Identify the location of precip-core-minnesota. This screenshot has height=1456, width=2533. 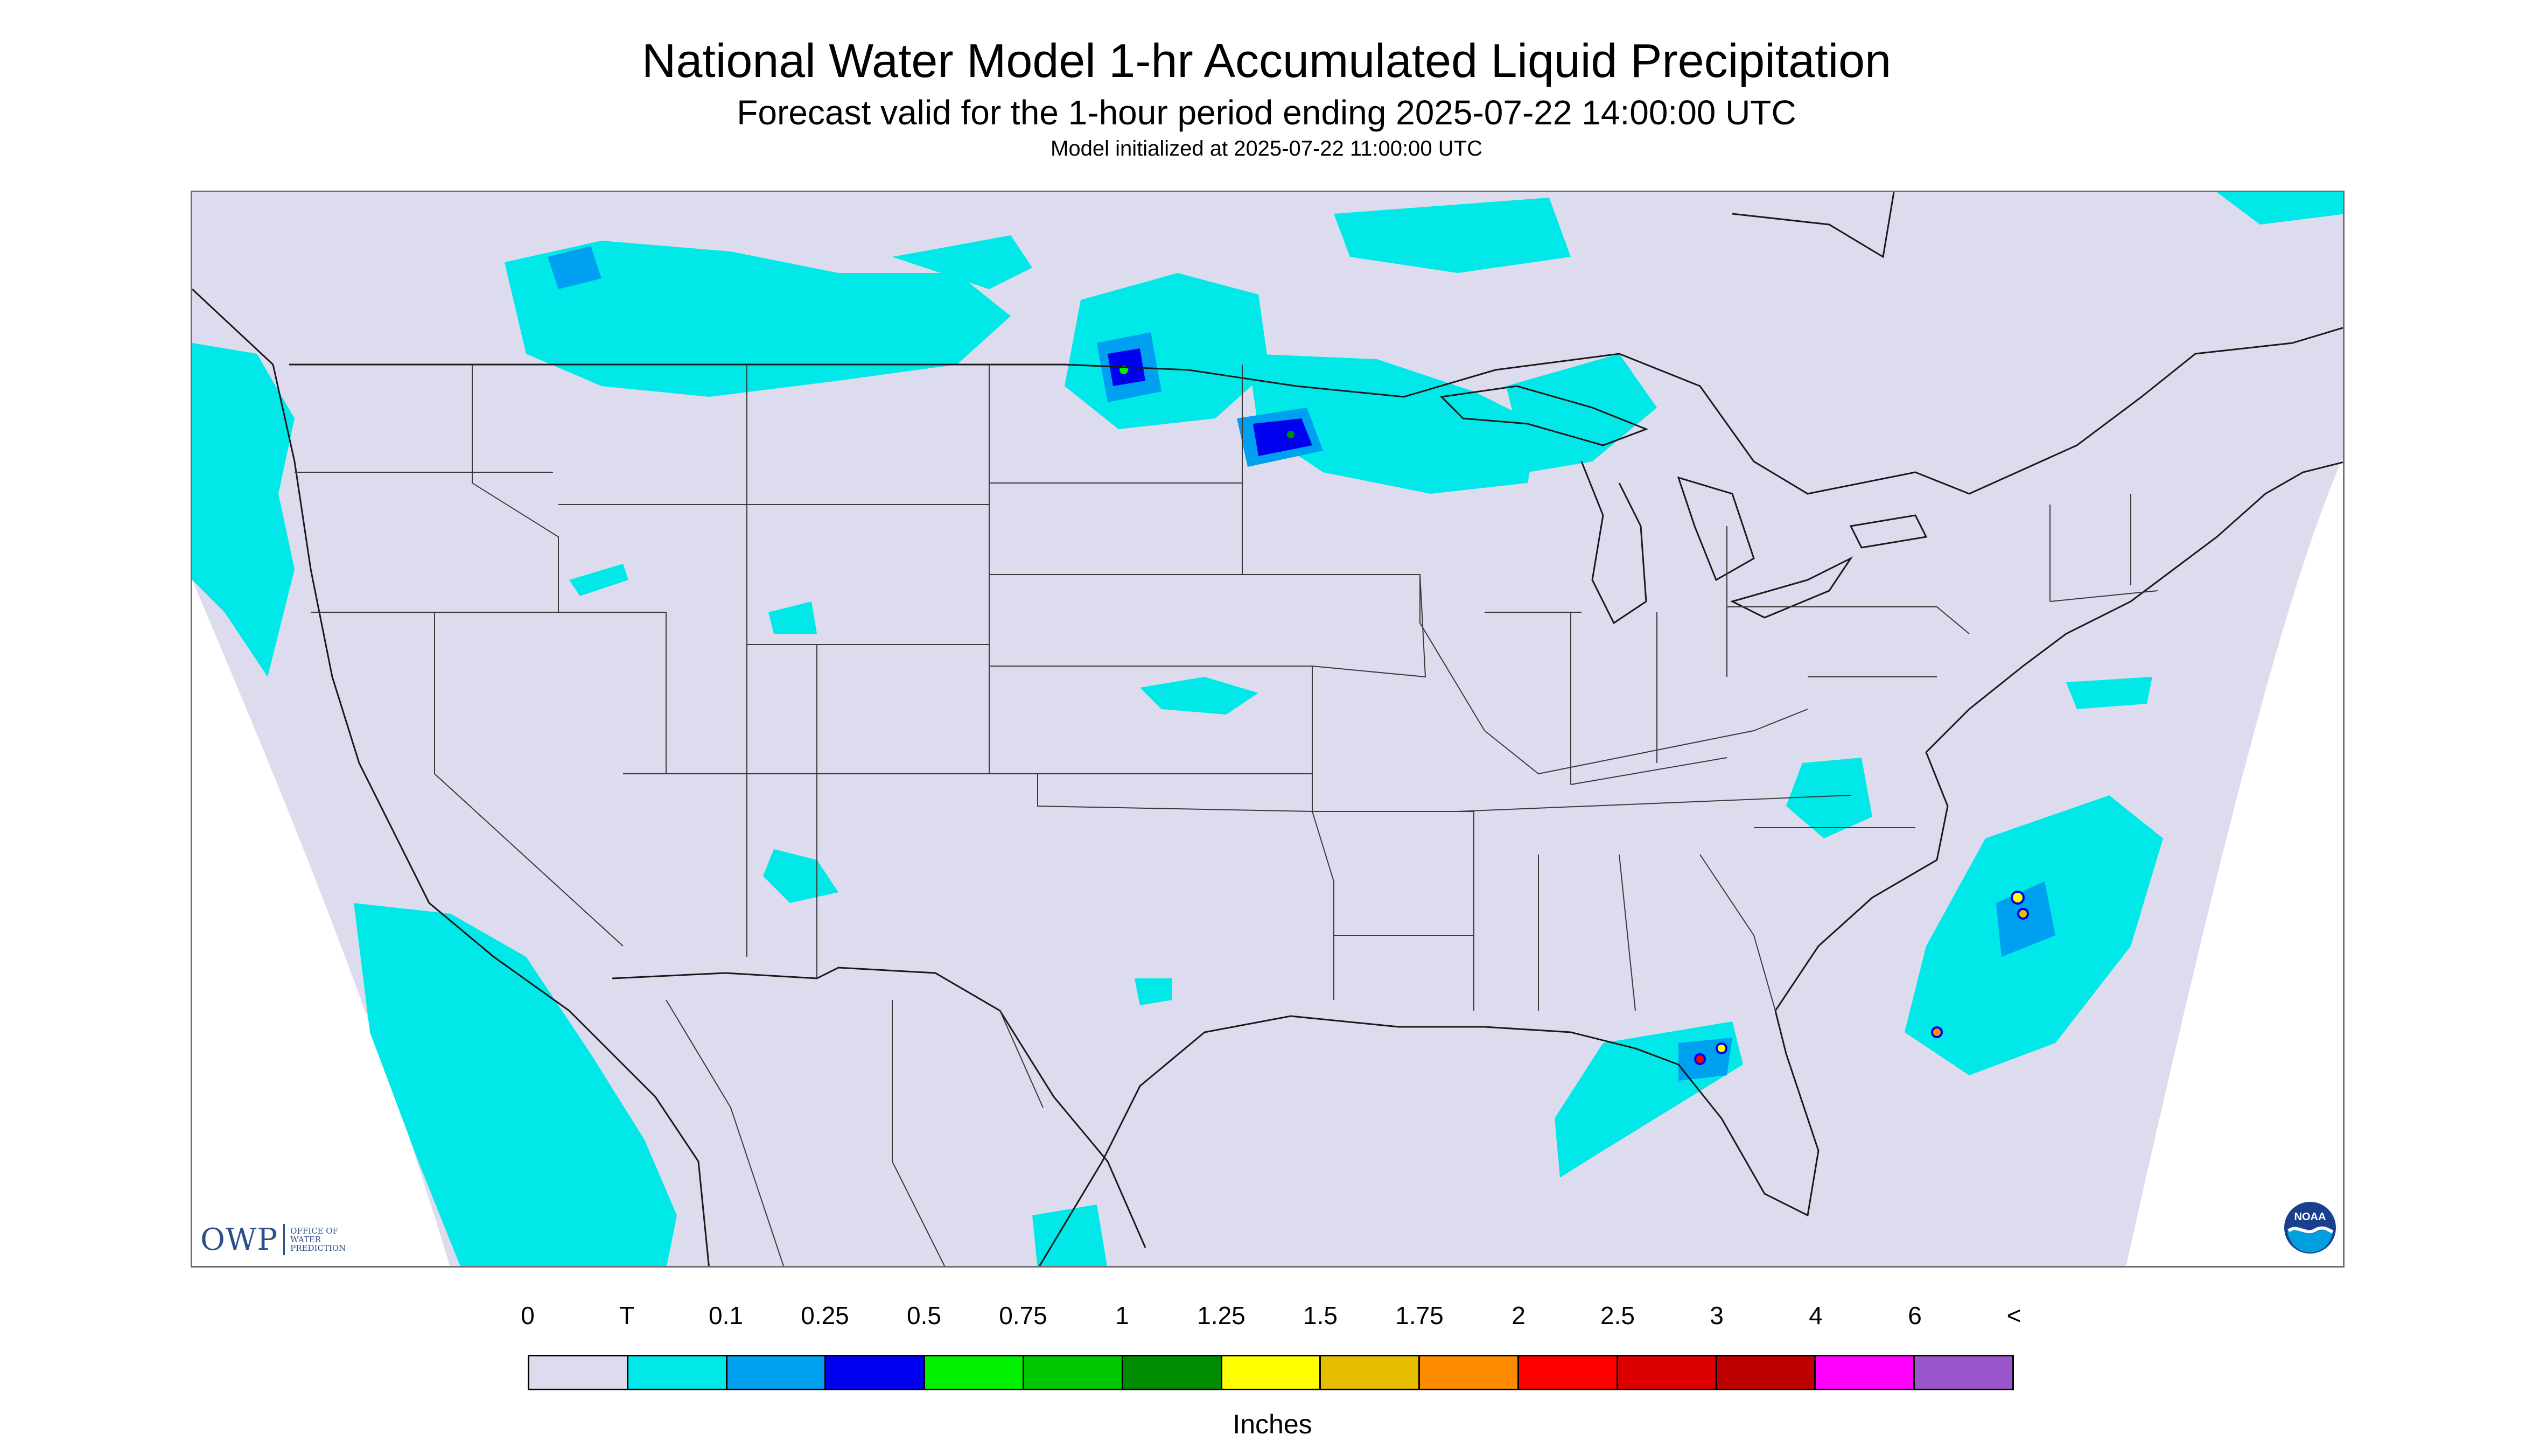
(1291, 434).